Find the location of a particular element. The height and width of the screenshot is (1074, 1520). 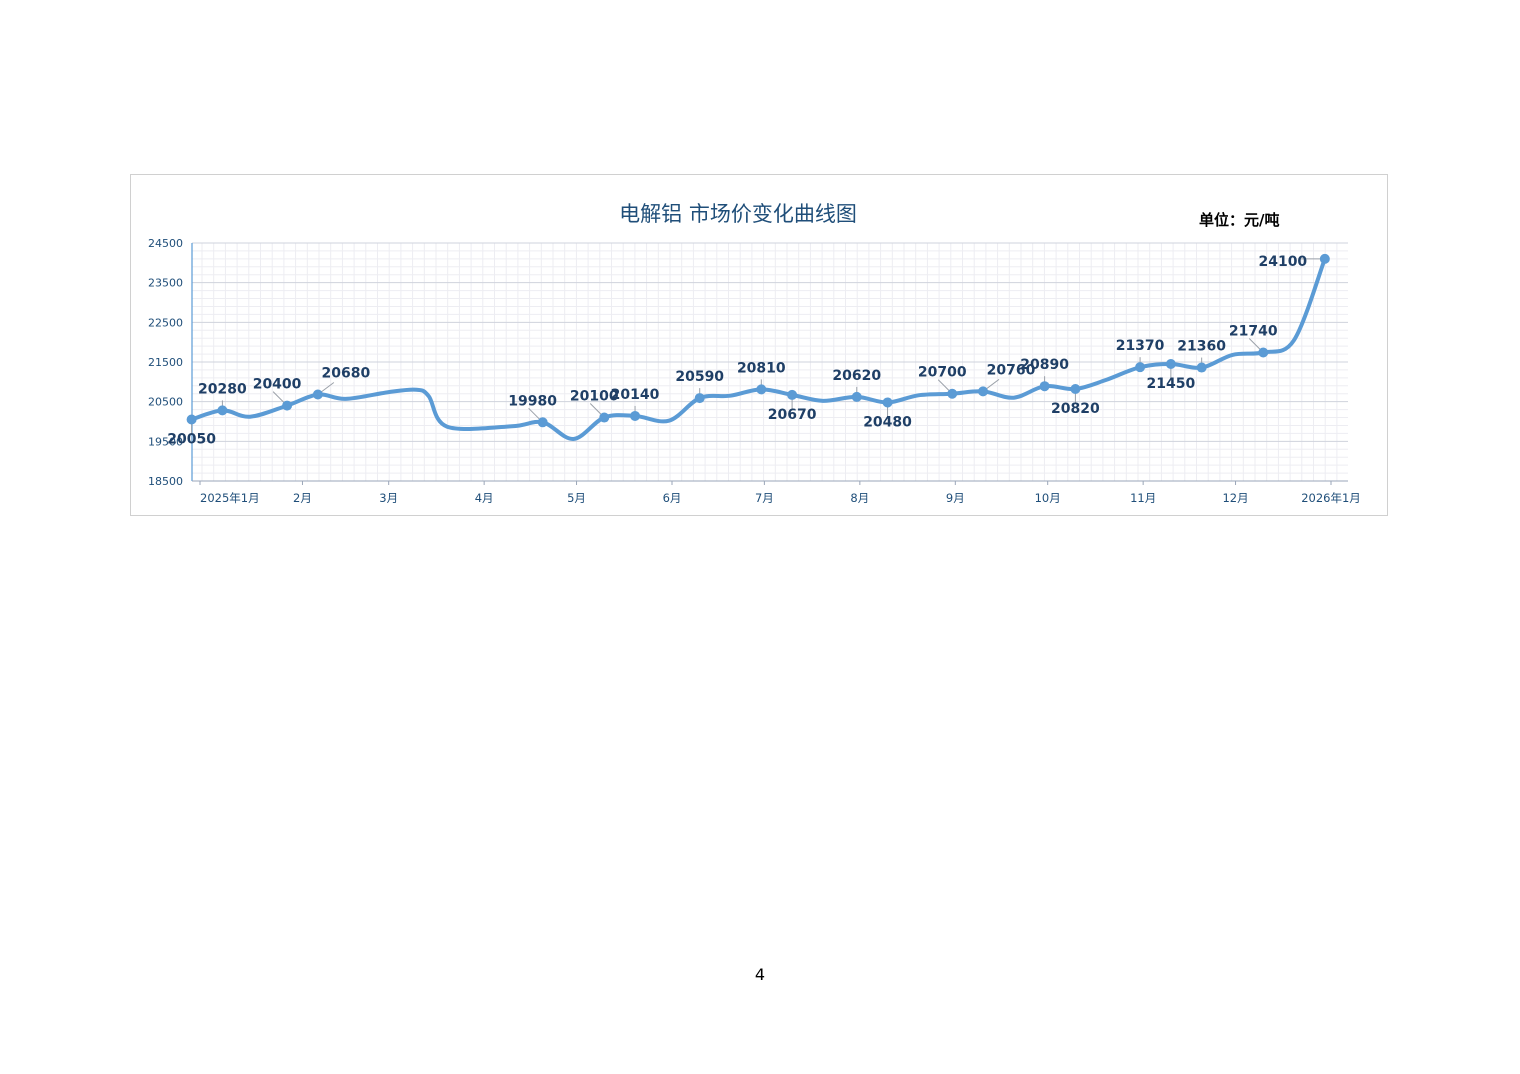

y-tick-label: 24500 is located at coordinates (165, 243).